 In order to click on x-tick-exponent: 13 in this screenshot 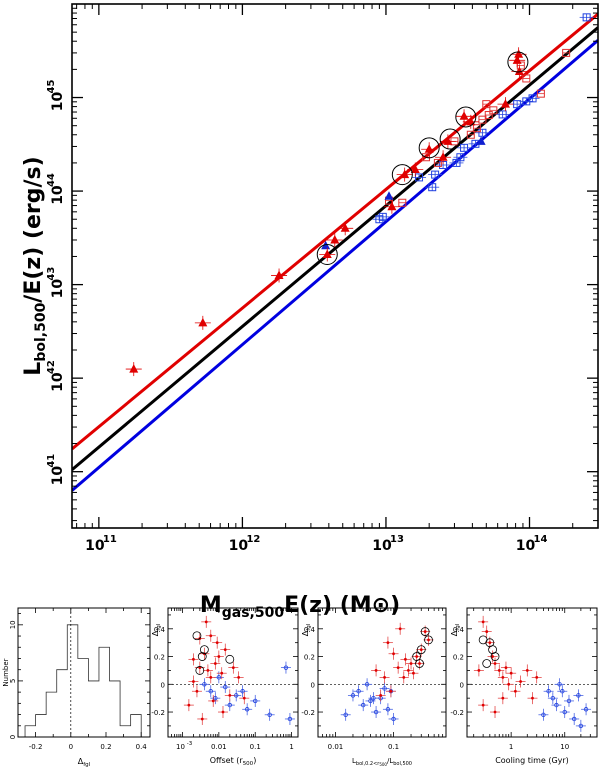, I will do `click(397, 539)`.